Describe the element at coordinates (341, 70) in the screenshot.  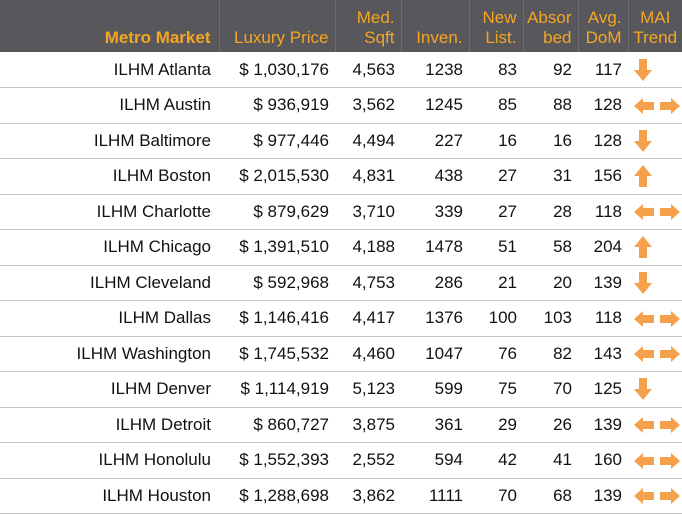
I see `table-row: ILHM Atlanta $ 1,030,176 4,563 1238 83 92 117` at that location.